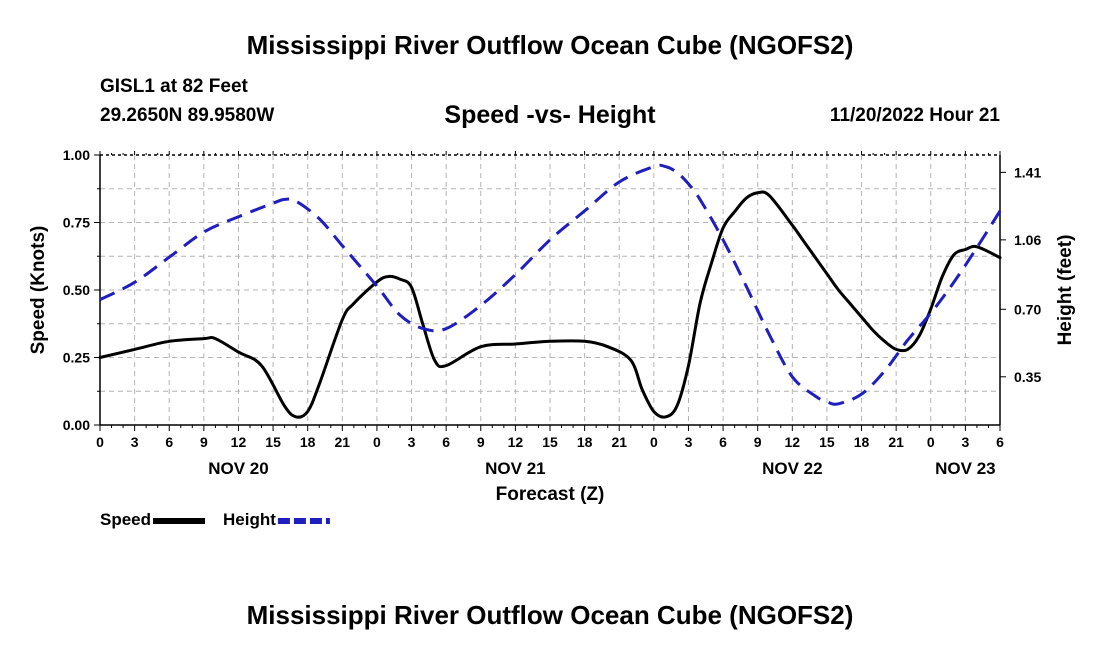 The image size is (1100, 650). What do you see at coordinates (187, 115) in the screenshot?
I see `station-coordinates: 29.2650N 89.9580W` at bounding box center [187, 115].